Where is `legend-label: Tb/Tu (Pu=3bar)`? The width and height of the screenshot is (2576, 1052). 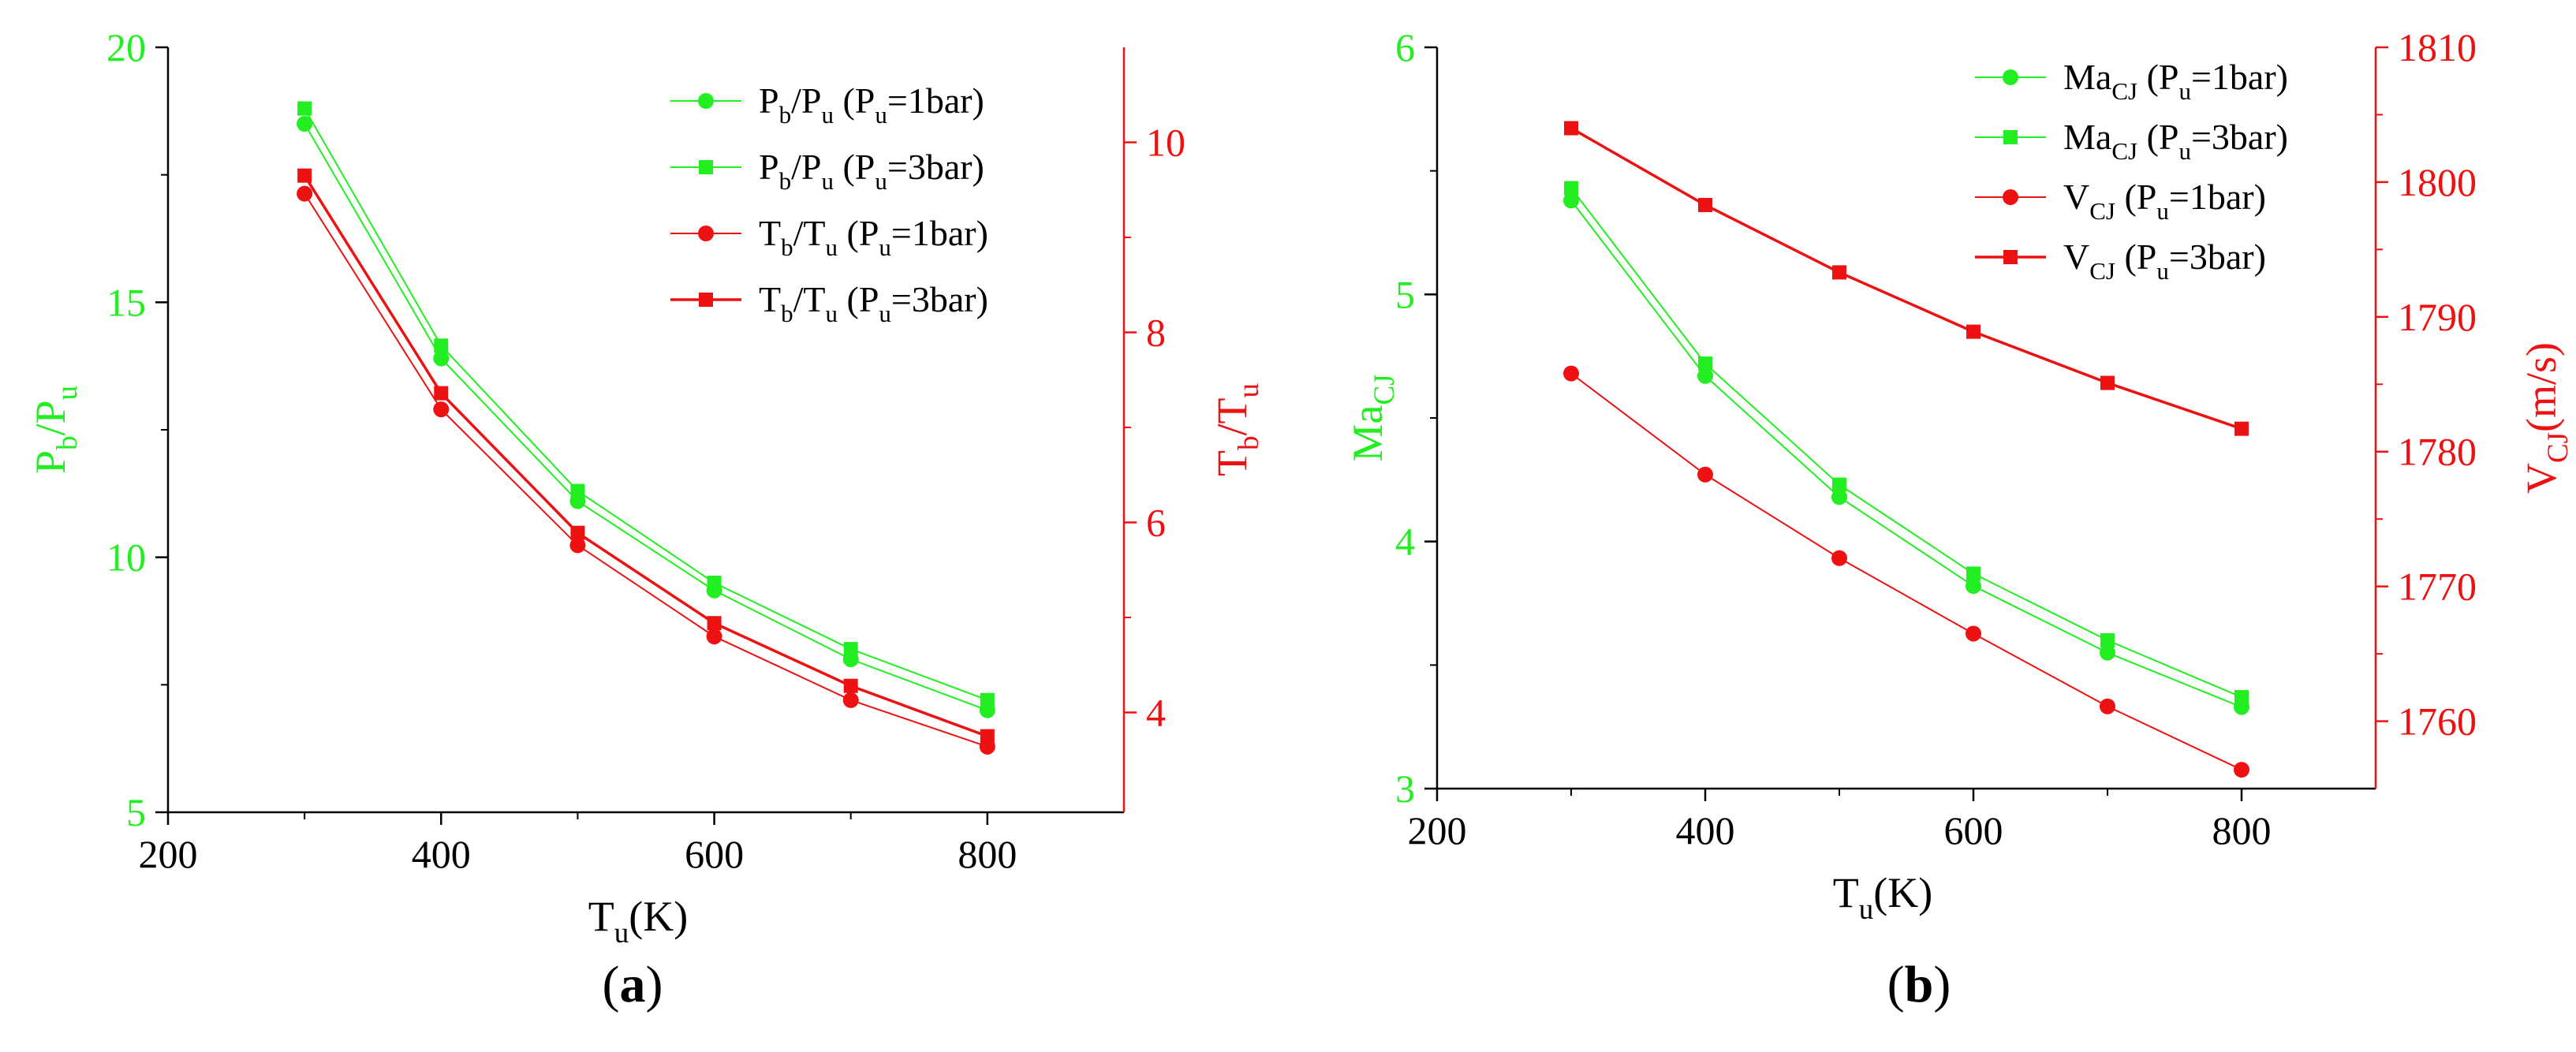
legend-label: Tb/Tu (Pu=3bar) is located at coordinates (873, 303).